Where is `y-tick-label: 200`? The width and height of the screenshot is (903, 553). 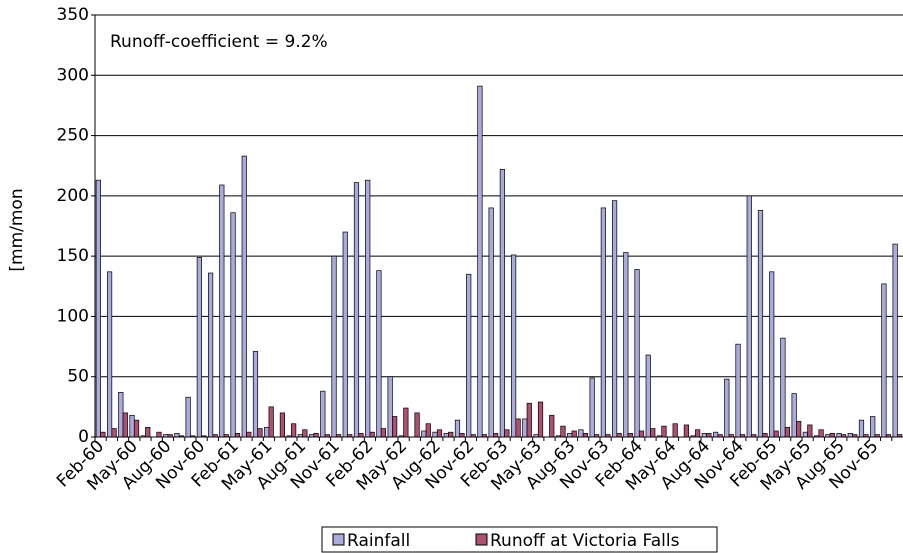 y-tick-label: 200 is located at coordinates (73, 196).